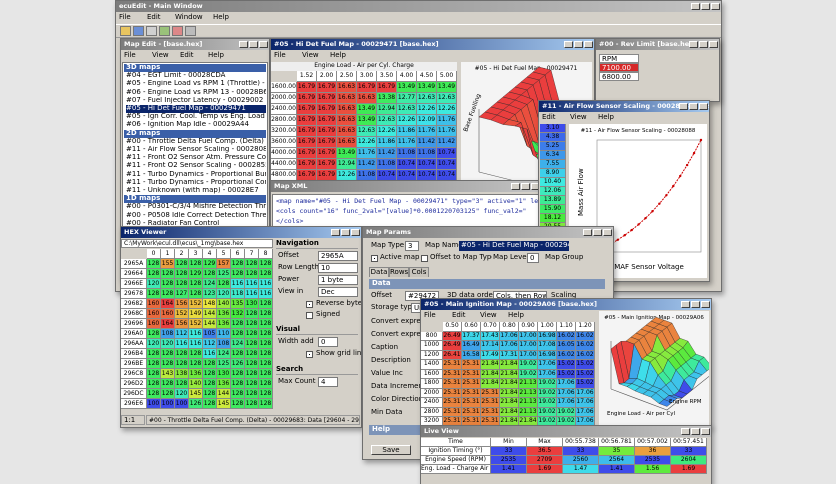 The width and height of the screenshot is (836, 484). I want to click on data-cell: 6800.00, so click(619, 76).